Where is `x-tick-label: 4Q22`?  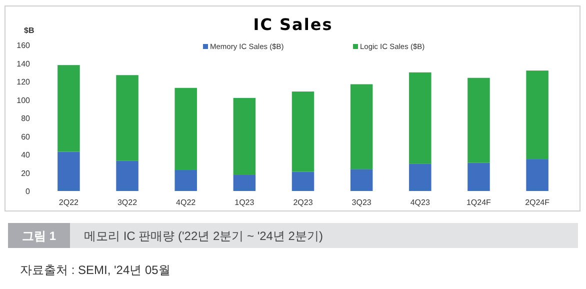 x-tick-label: 4Q22 is located at coordinates (186, 202).